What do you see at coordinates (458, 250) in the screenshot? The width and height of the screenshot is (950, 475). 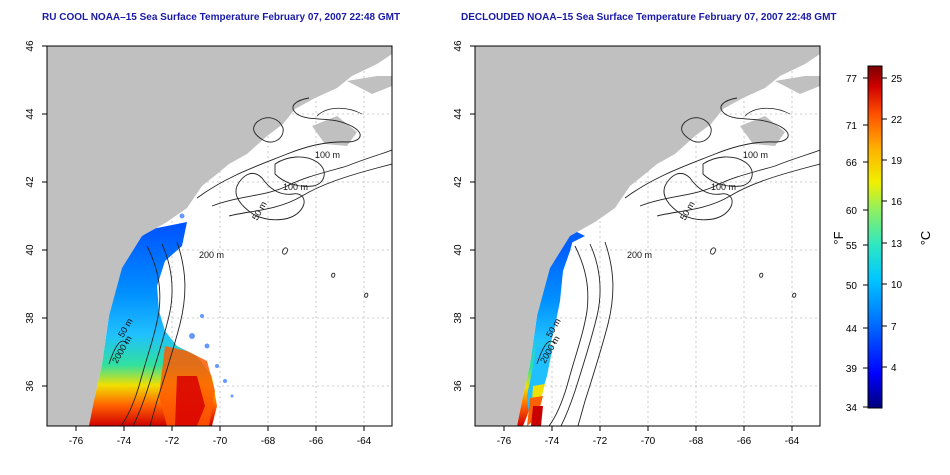 I see `right-y-tick: 40` at bounding box center [458, 250].